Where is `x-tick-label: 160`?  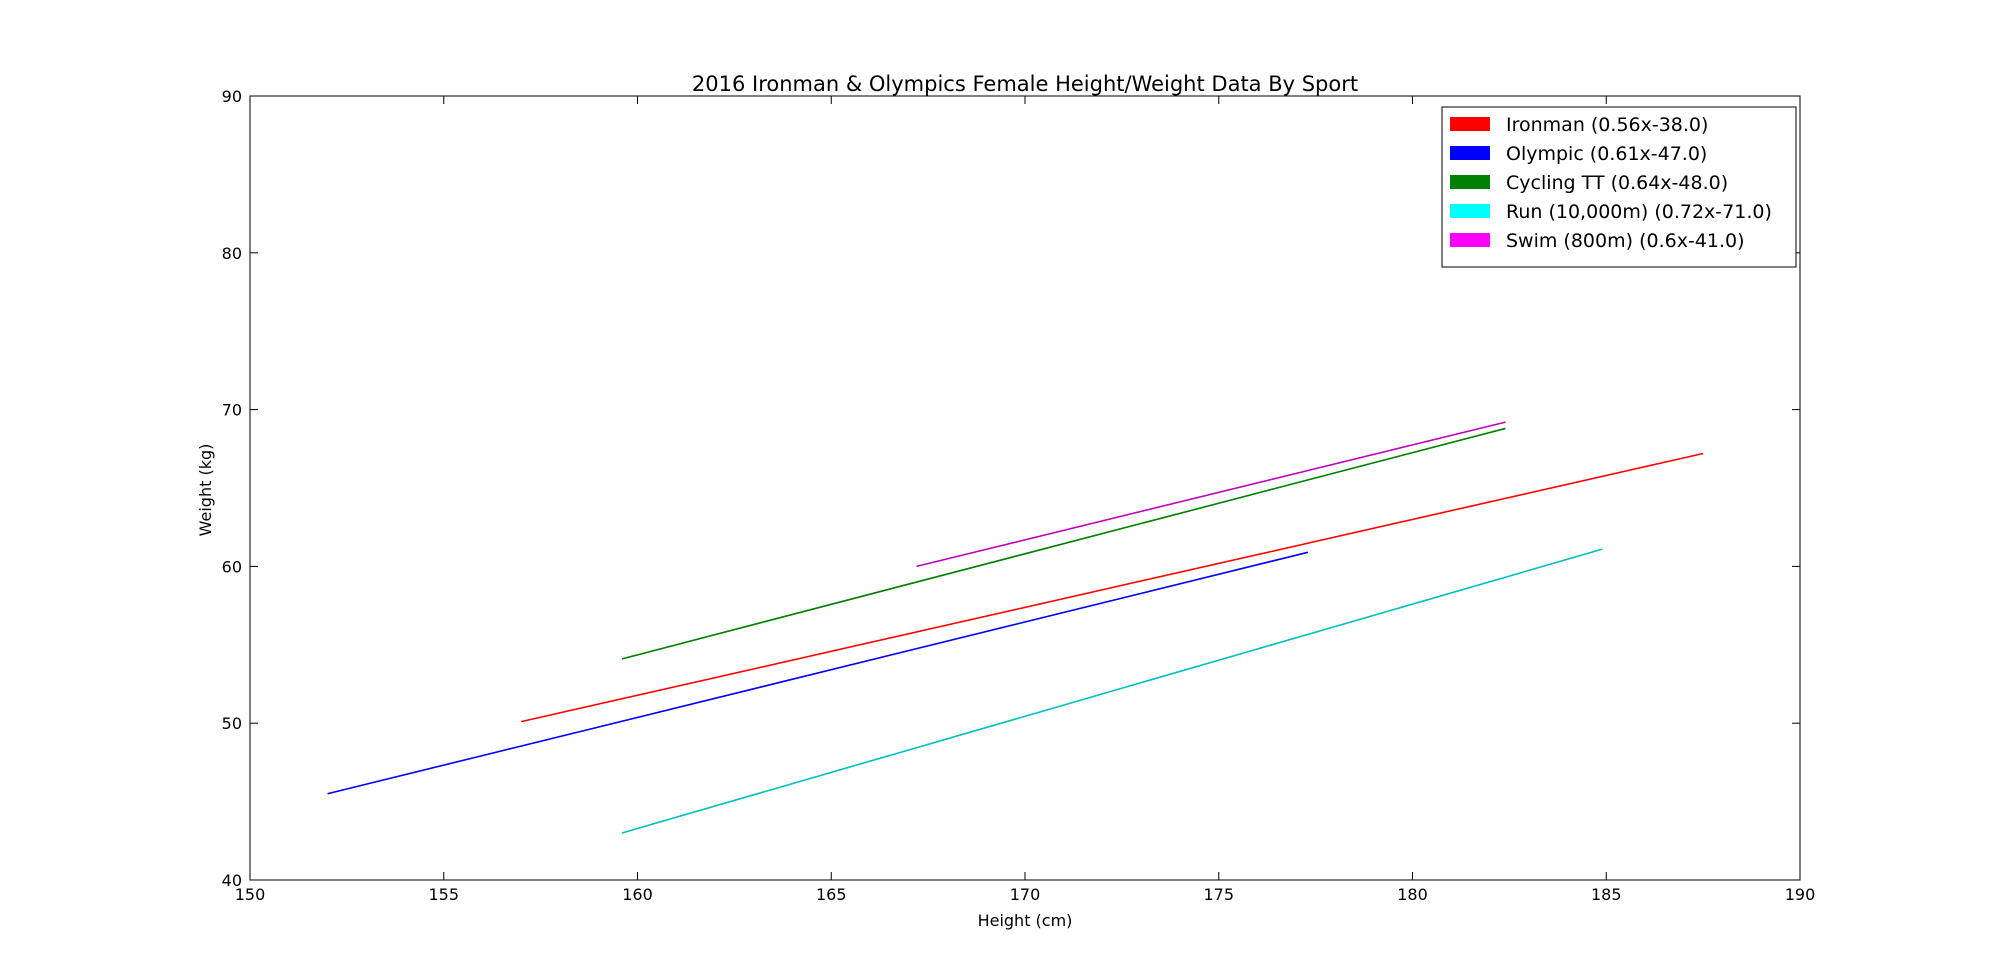
x-tick-label: 160 is located at coordinates (637, 894).